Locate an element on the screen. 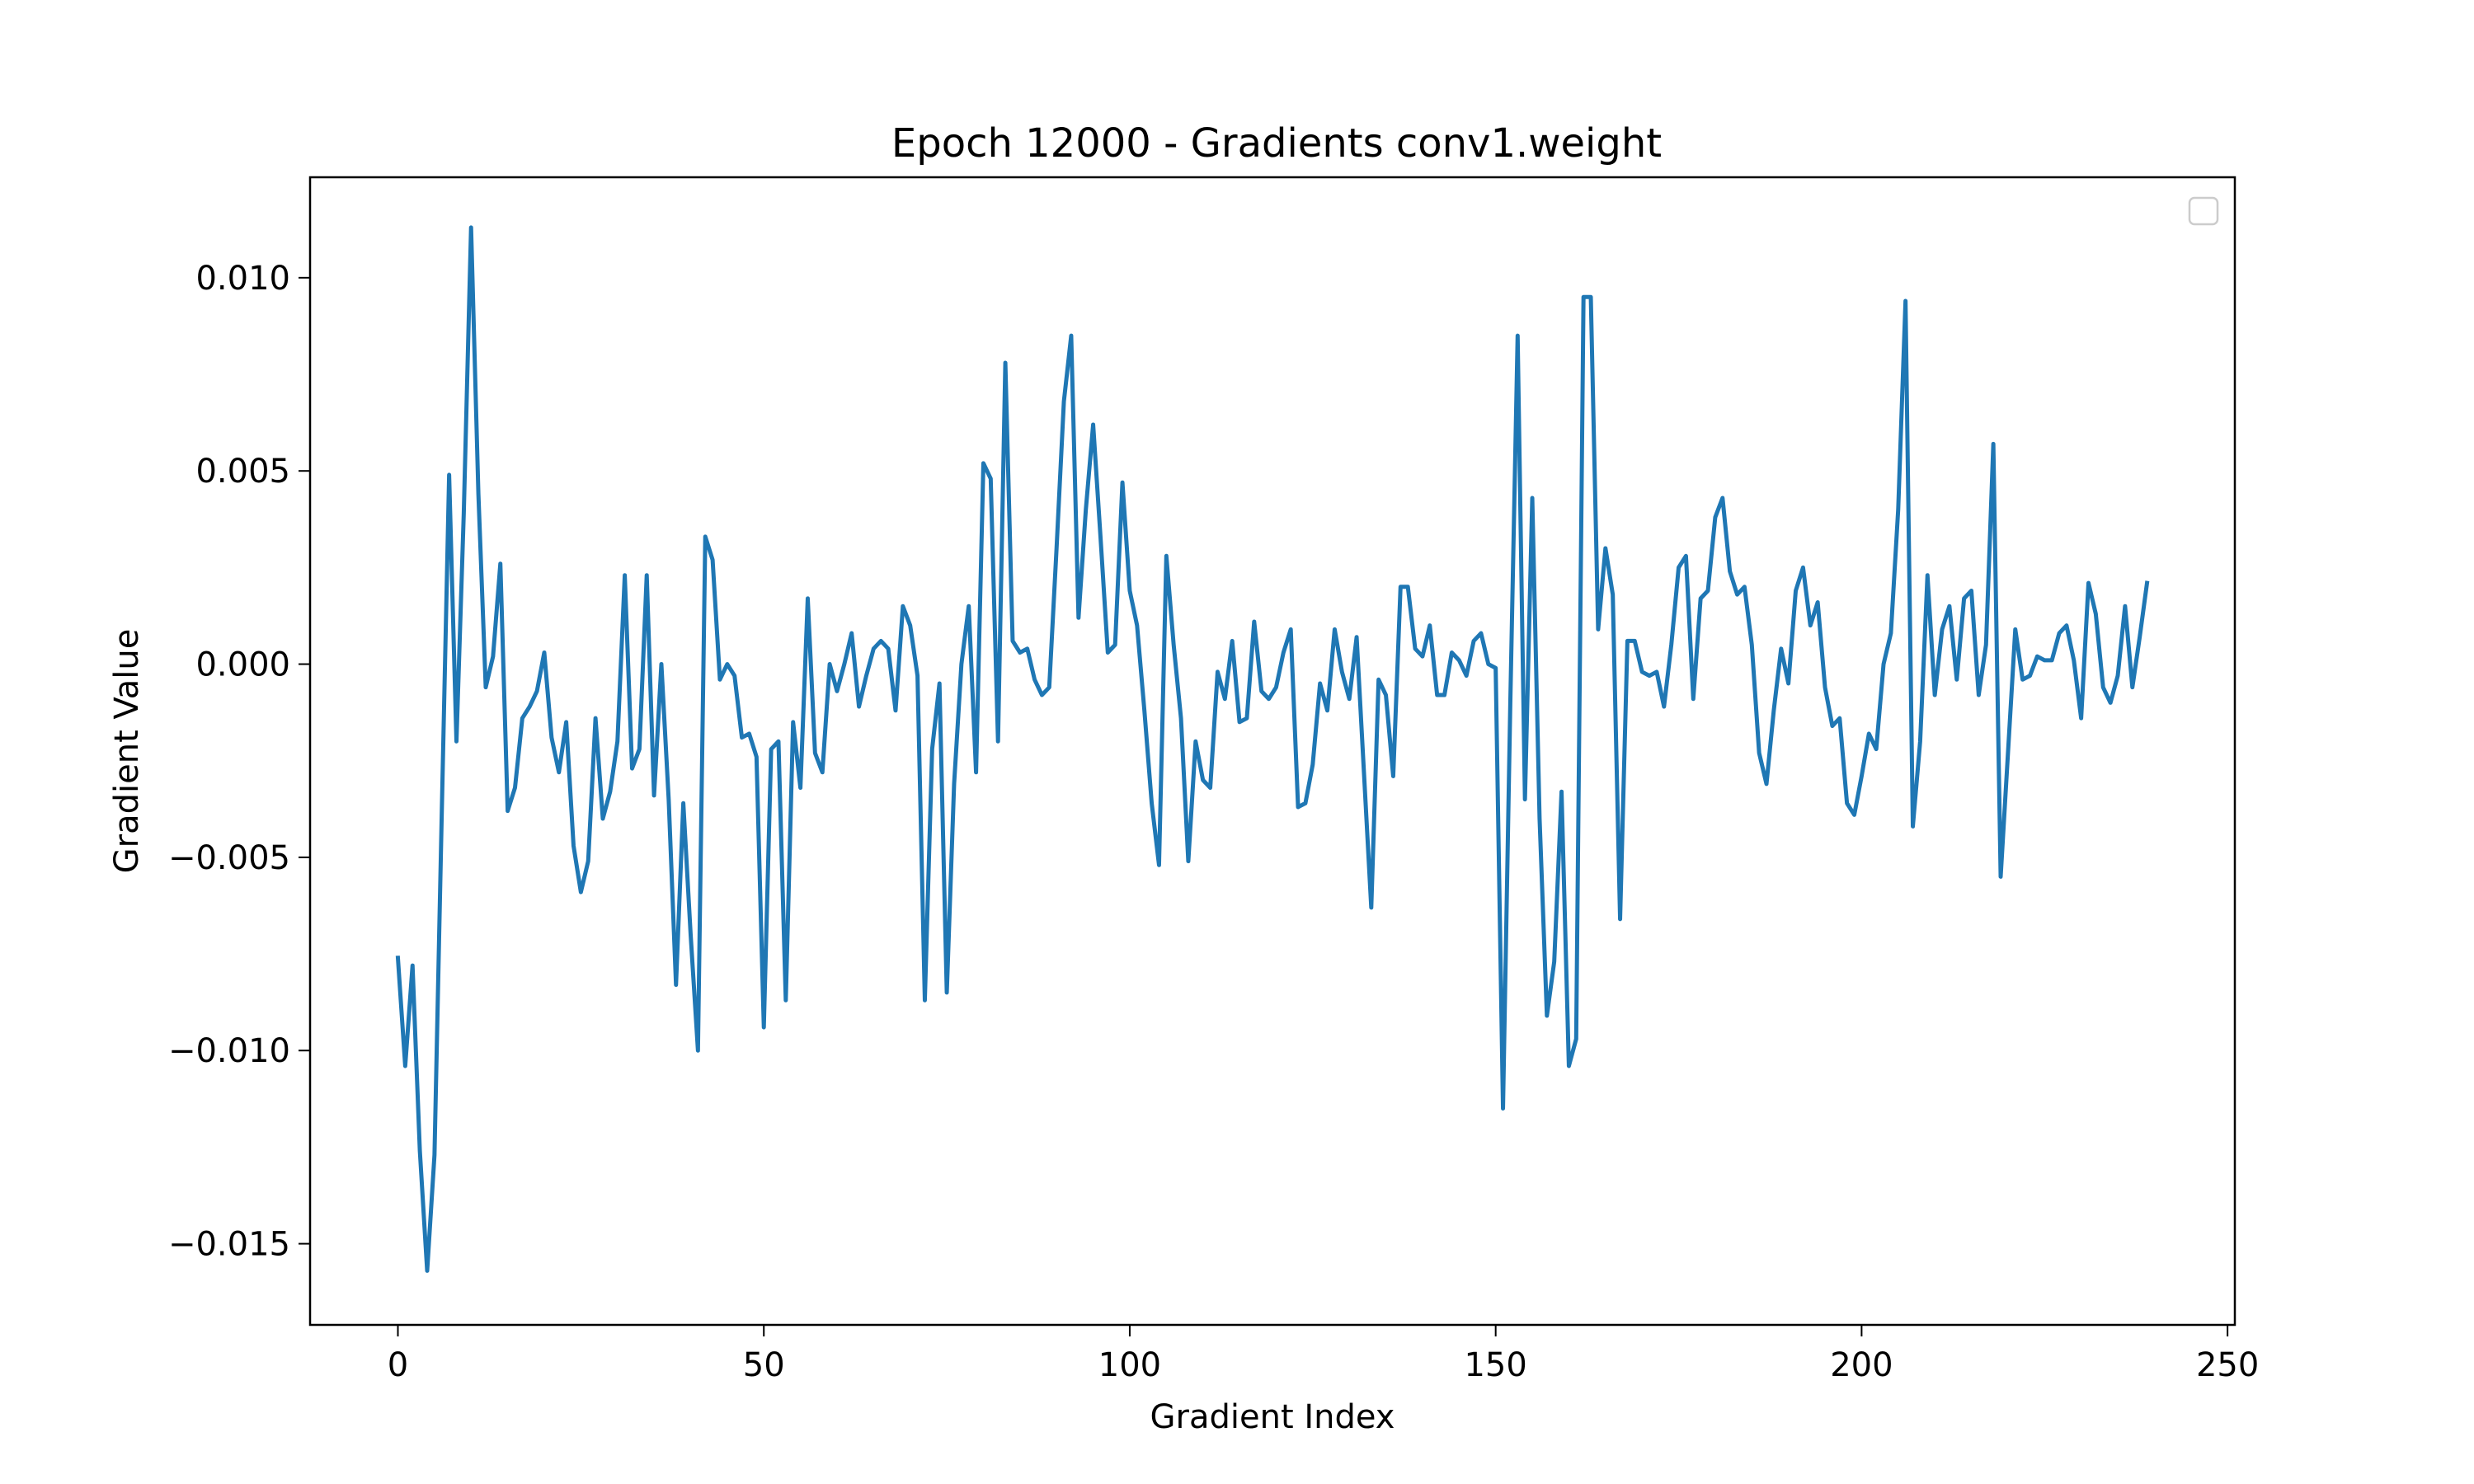  y-axis: −0.015 −0.010 −0.005 0.000 0.005 0.010 is located at coordinates (239, 762).